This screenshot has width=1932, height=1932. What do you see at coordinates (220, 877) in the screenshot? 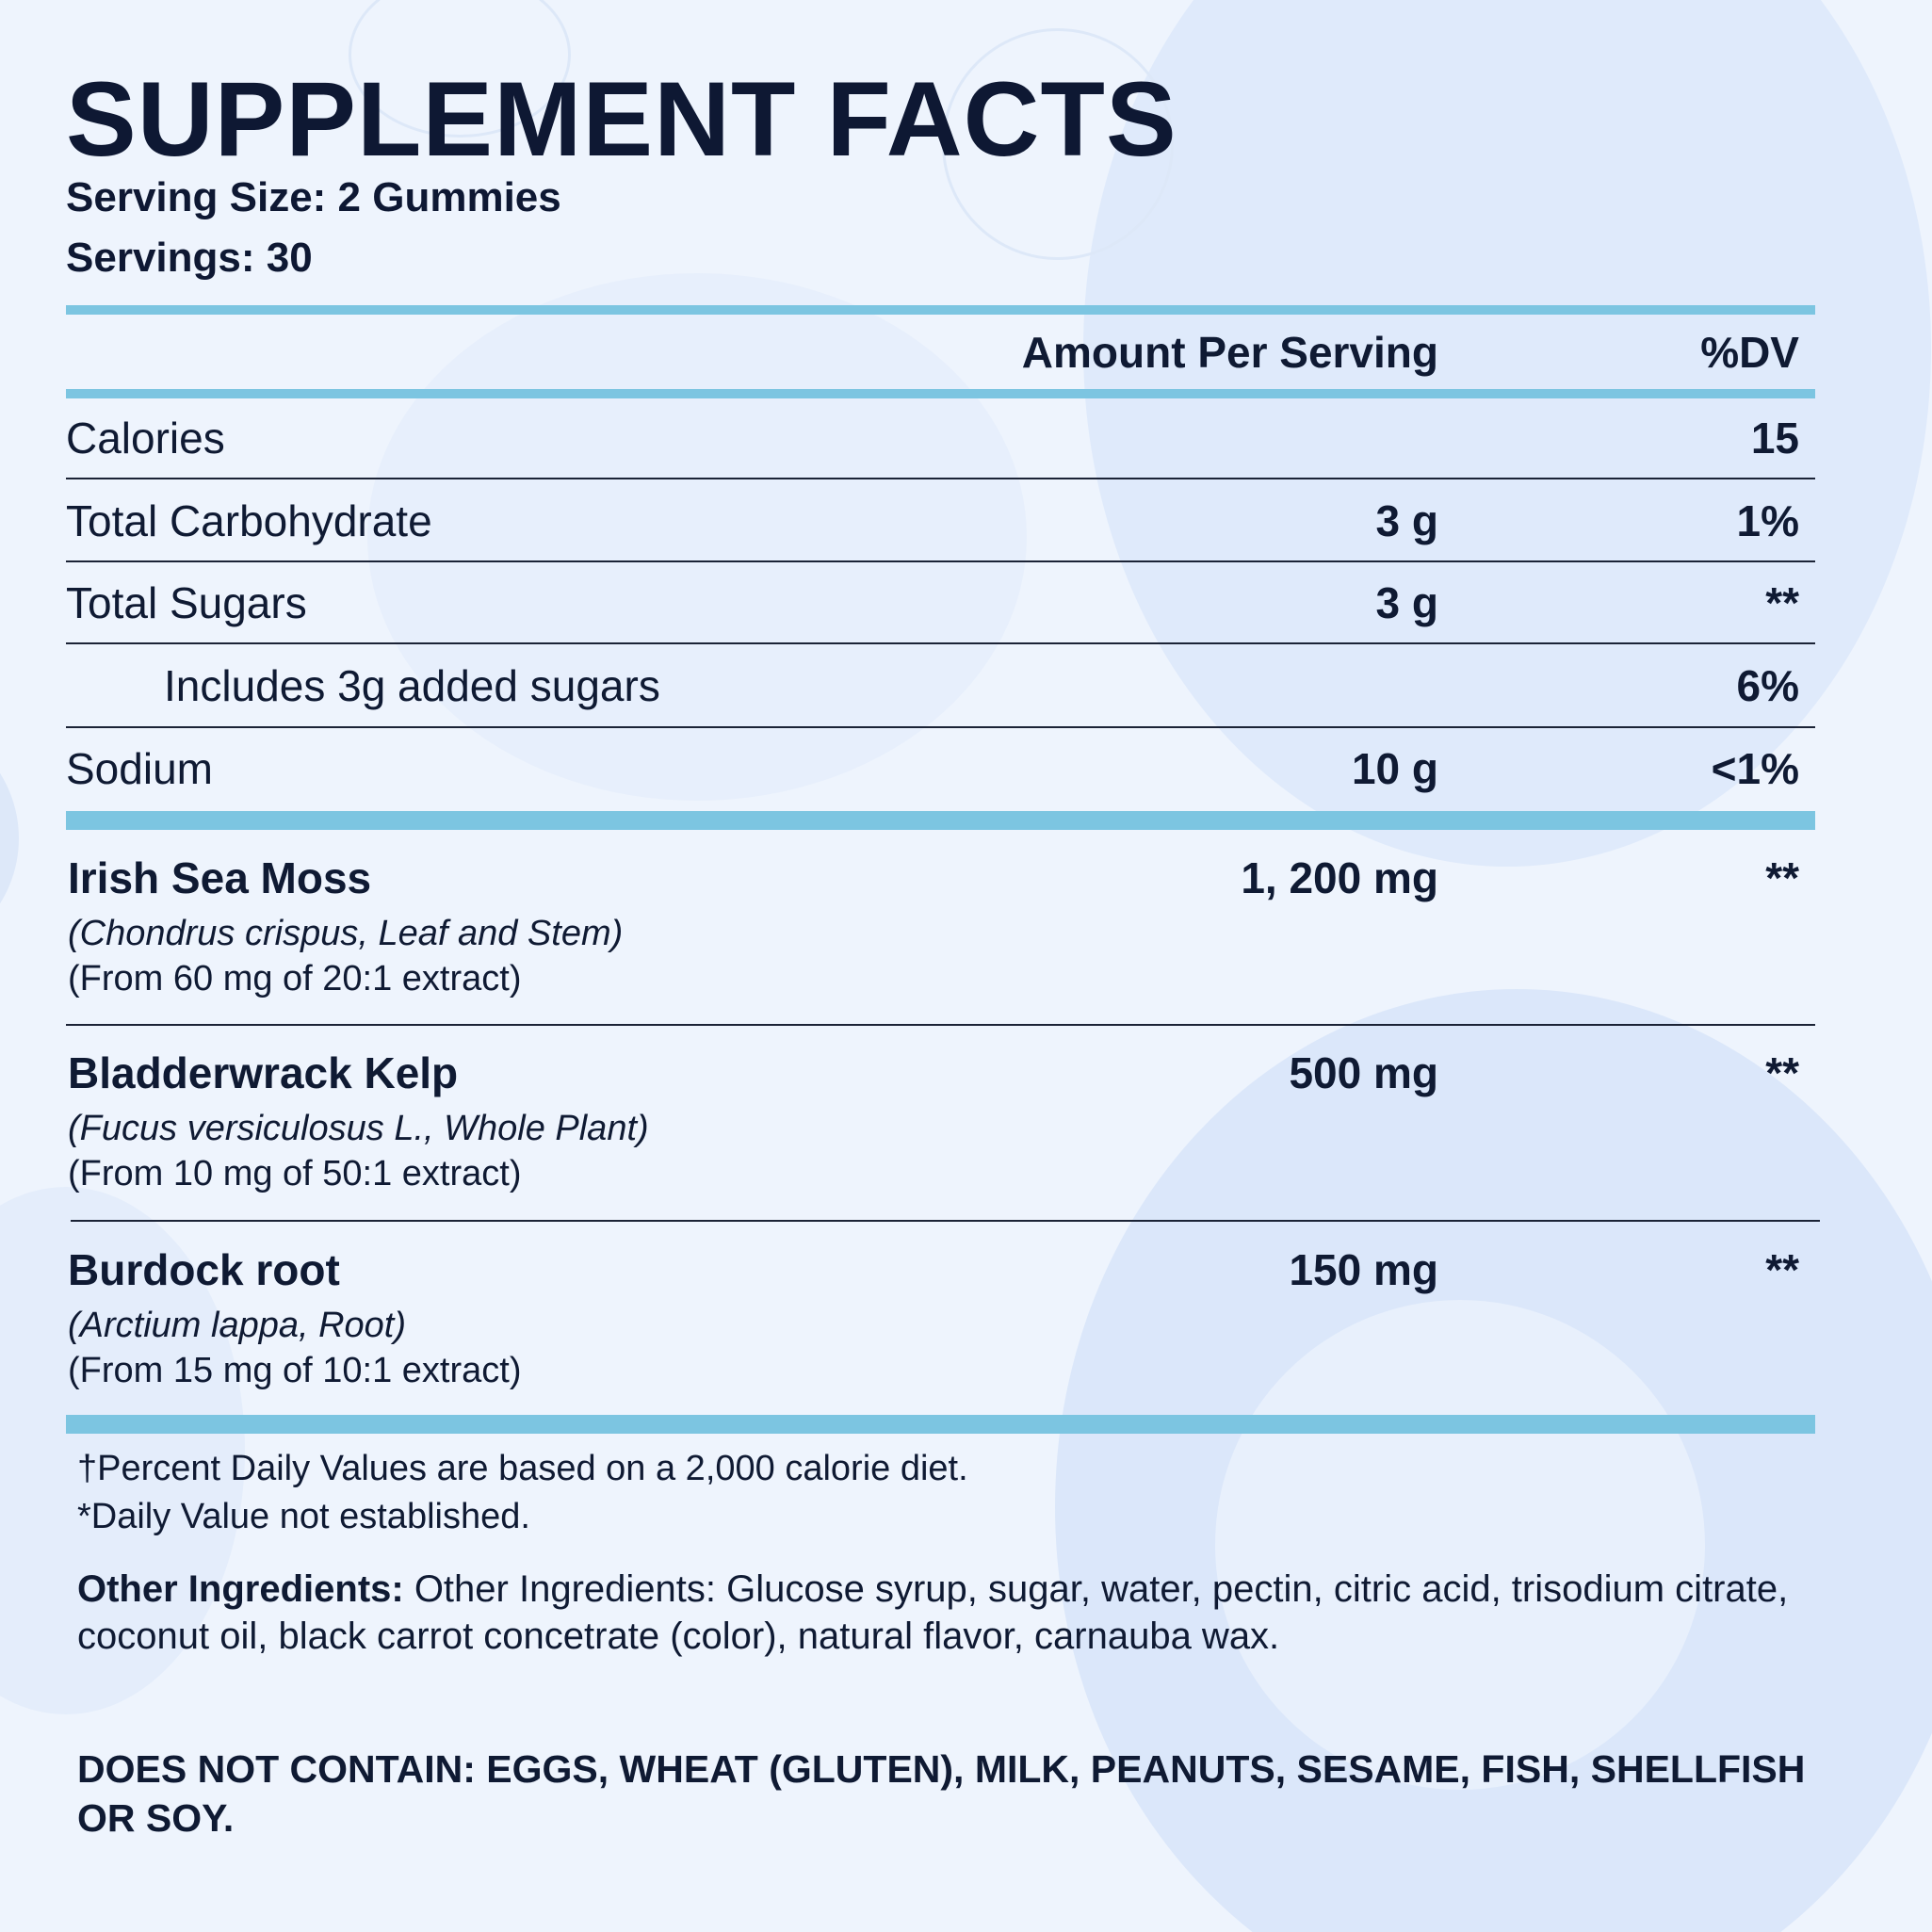
I see `ingredient-name: Irish Sea Moss` at bounding box center [220, 877].